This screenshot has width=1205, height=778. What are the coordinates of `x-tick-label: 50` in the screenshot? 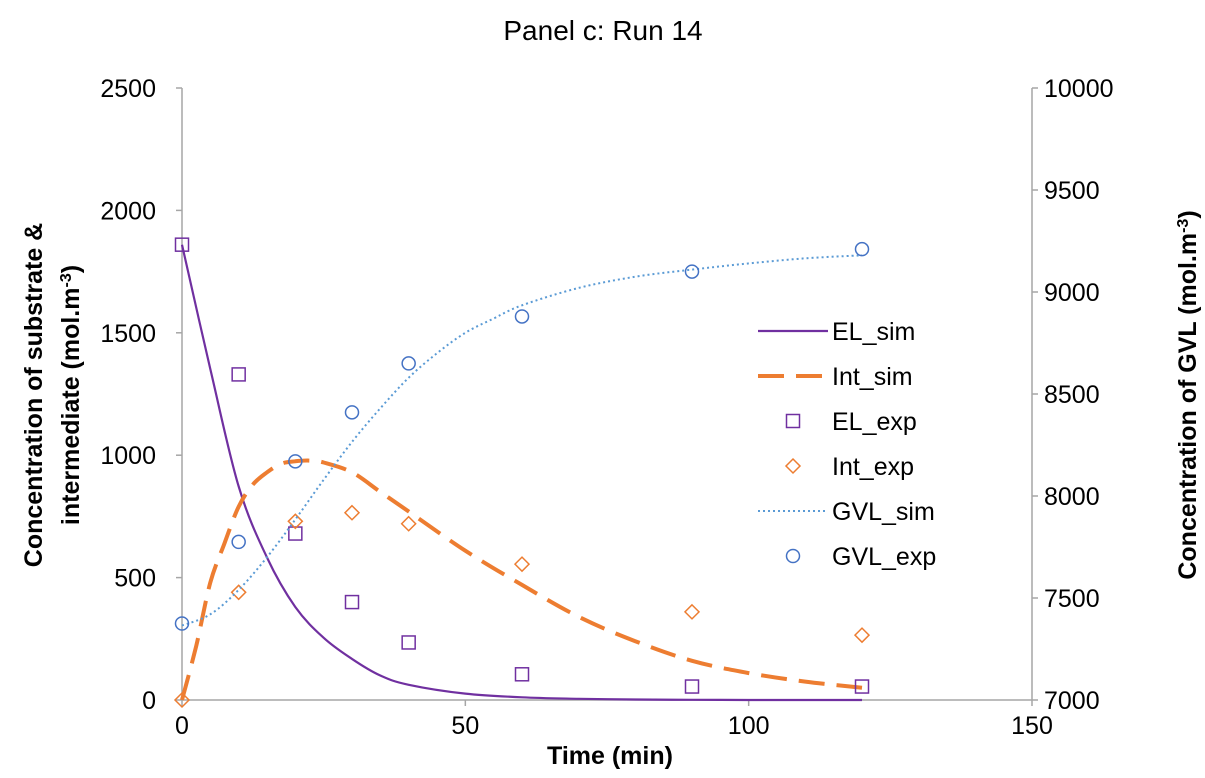 It's located at (465, 726).